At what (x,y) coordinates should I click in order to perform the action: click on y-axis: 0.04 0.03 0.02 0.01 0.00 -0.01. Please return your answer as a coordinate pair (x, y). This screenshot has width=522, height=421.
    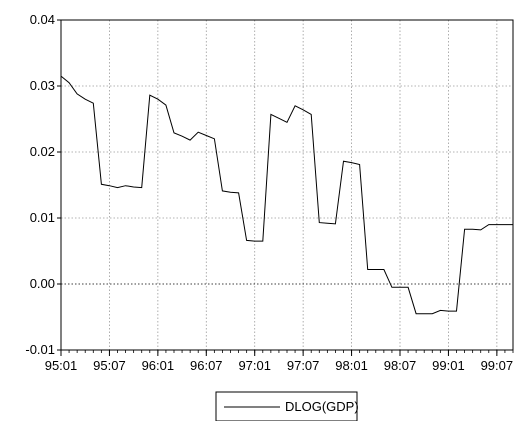
    Looking at the image, I should click on (43, 184).